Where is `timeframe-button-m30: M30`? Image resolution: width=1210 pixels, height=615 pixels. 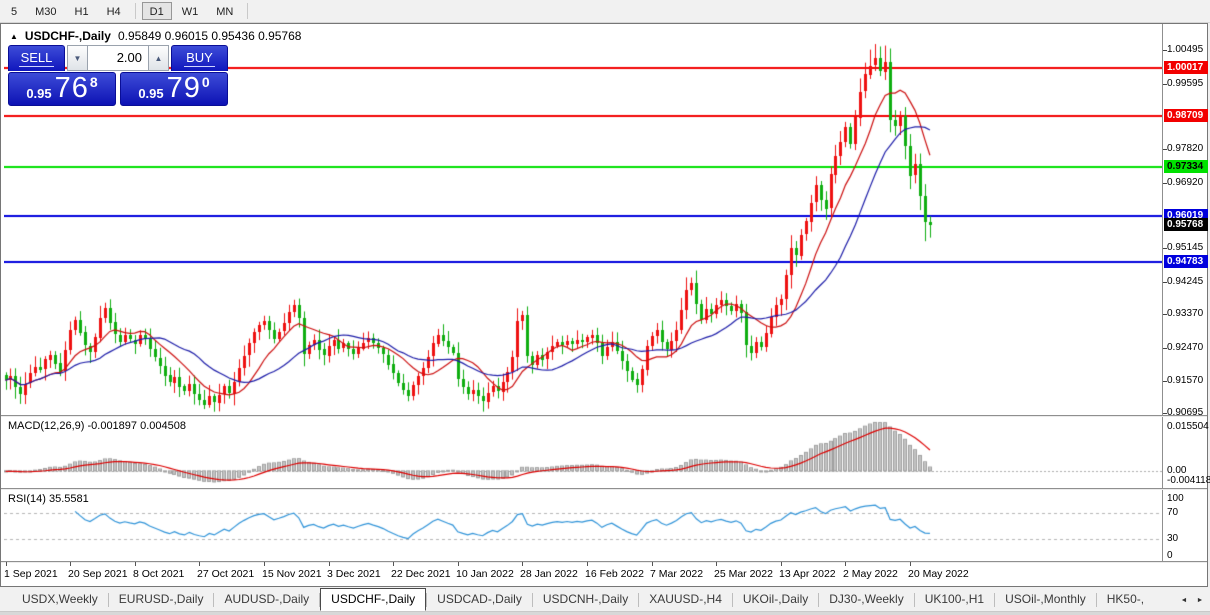
timeframe-button-m30: M30 is located at coordinates (46, 12).